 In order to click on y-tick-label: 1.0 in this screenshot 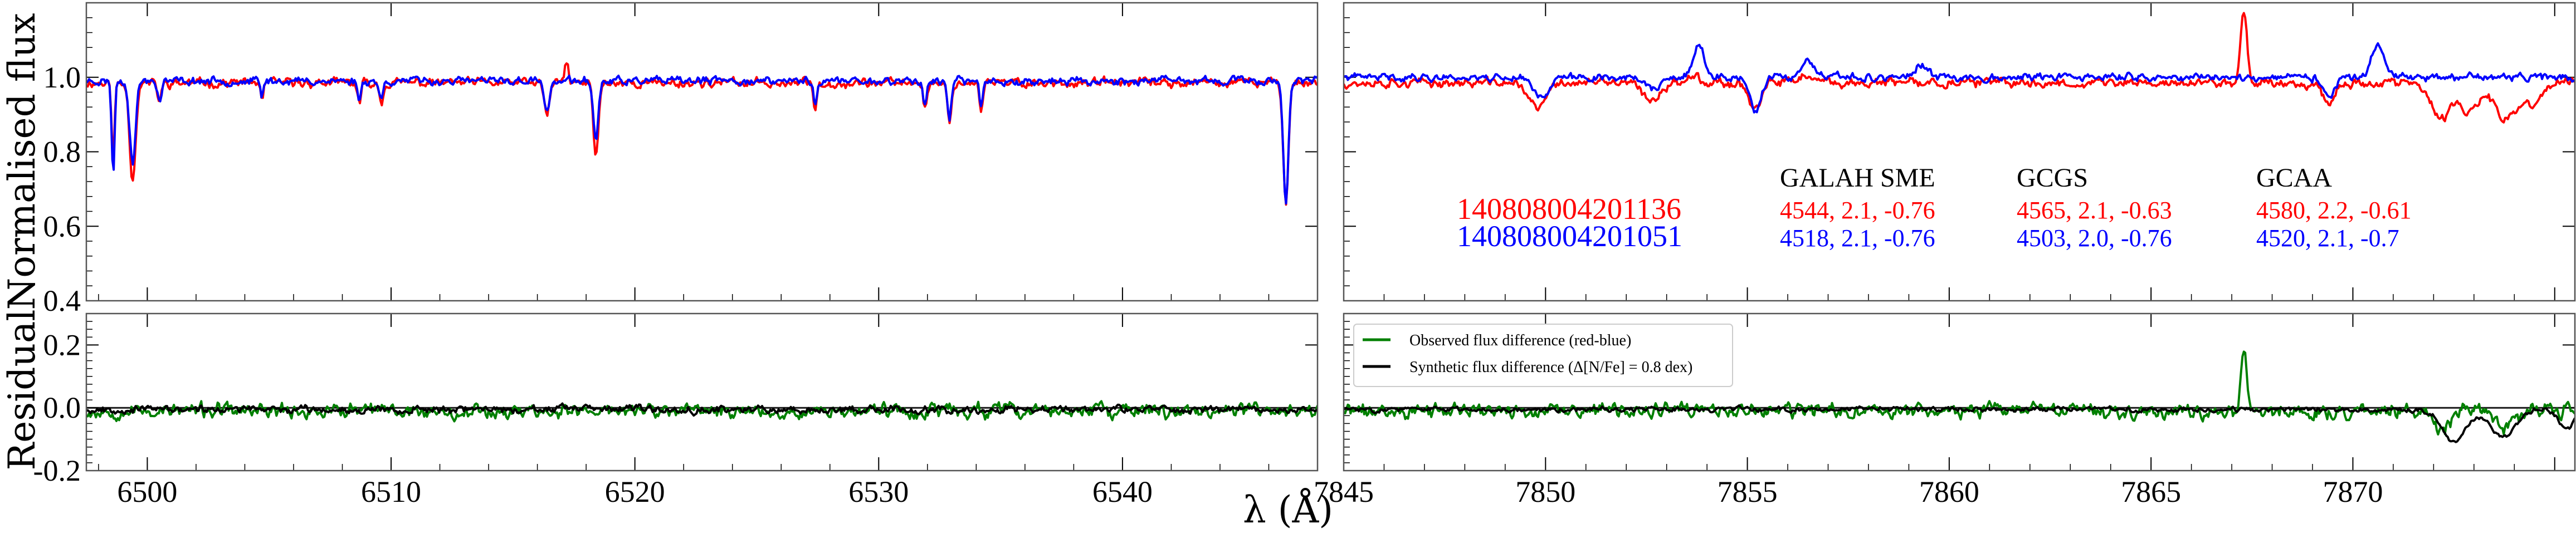, I will do `click(62, 77)`.